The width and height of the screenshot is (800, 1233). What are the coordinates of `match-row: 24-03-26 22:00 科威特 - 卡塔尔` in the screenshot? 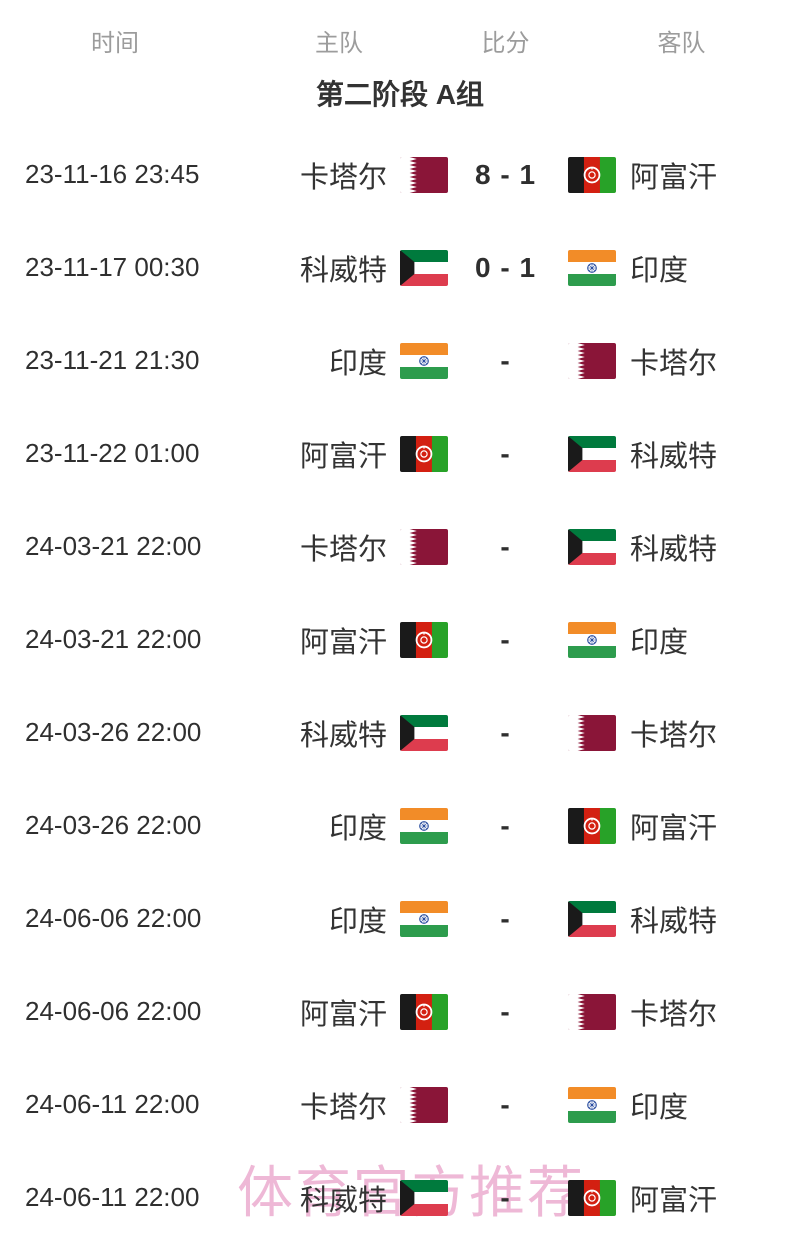 It's located at (400, 732).